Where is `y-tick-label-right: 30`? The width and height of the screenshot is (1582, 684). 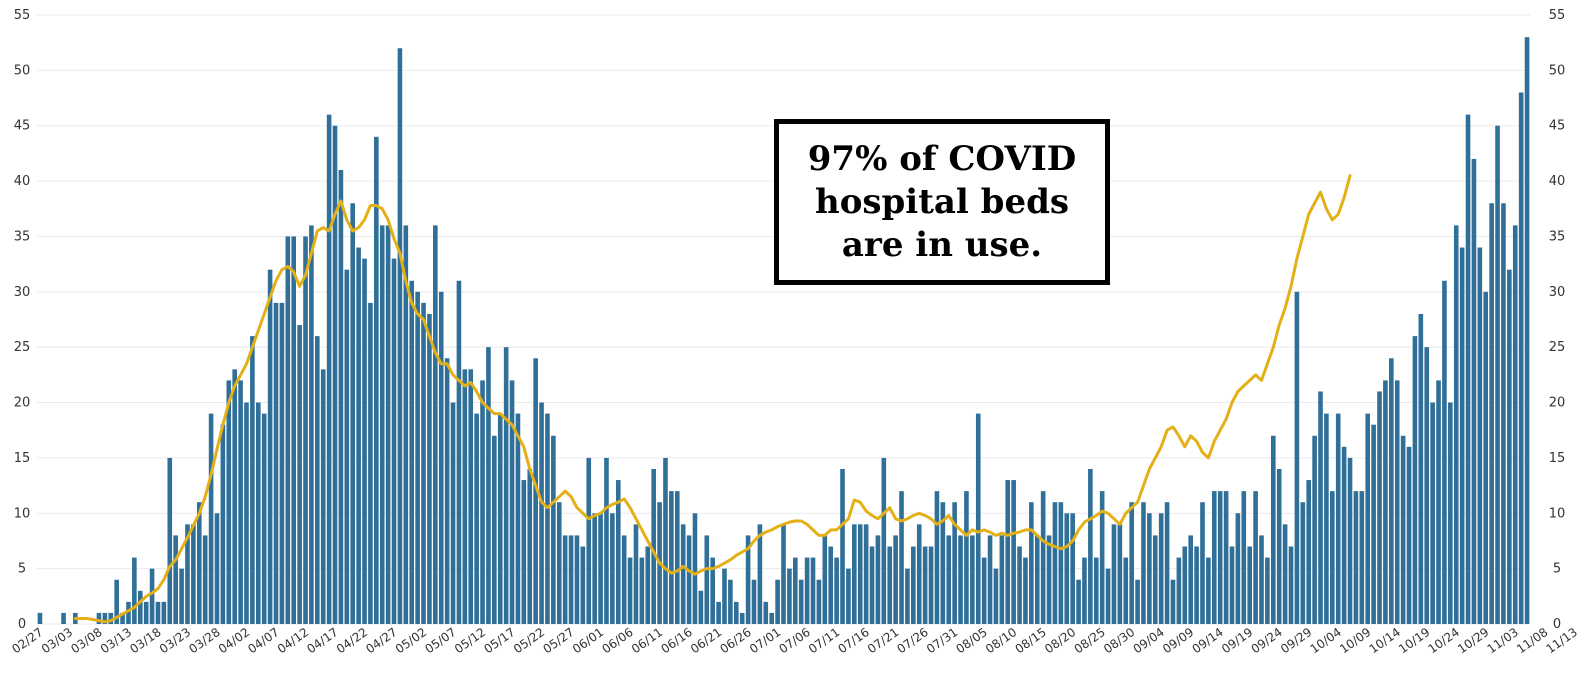 y-tick-label-right: 30 is located at coordinates (1557, 292).